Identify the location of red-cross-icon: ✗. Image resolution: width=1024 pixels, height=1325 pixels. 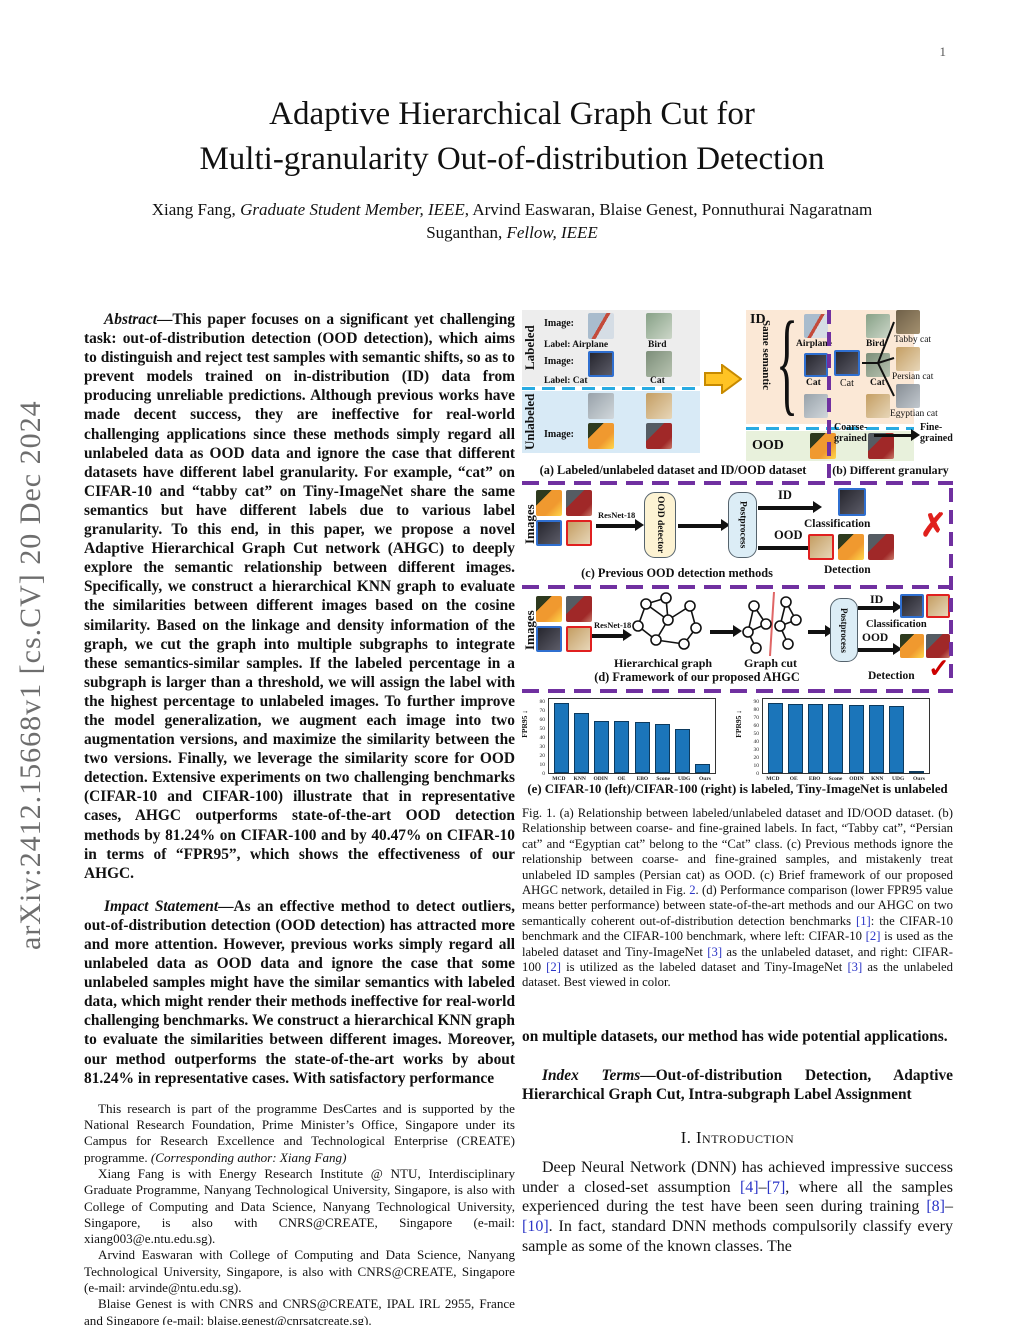
(933, 525).